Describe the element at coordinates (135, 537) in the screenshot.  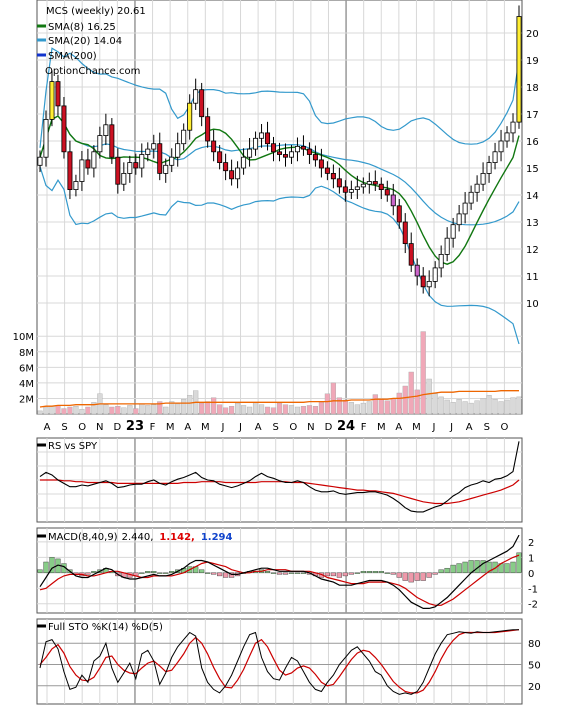
I see `macd-legend: MACD(8,40,9) 2.440, 1.142, 1.294` at that location.